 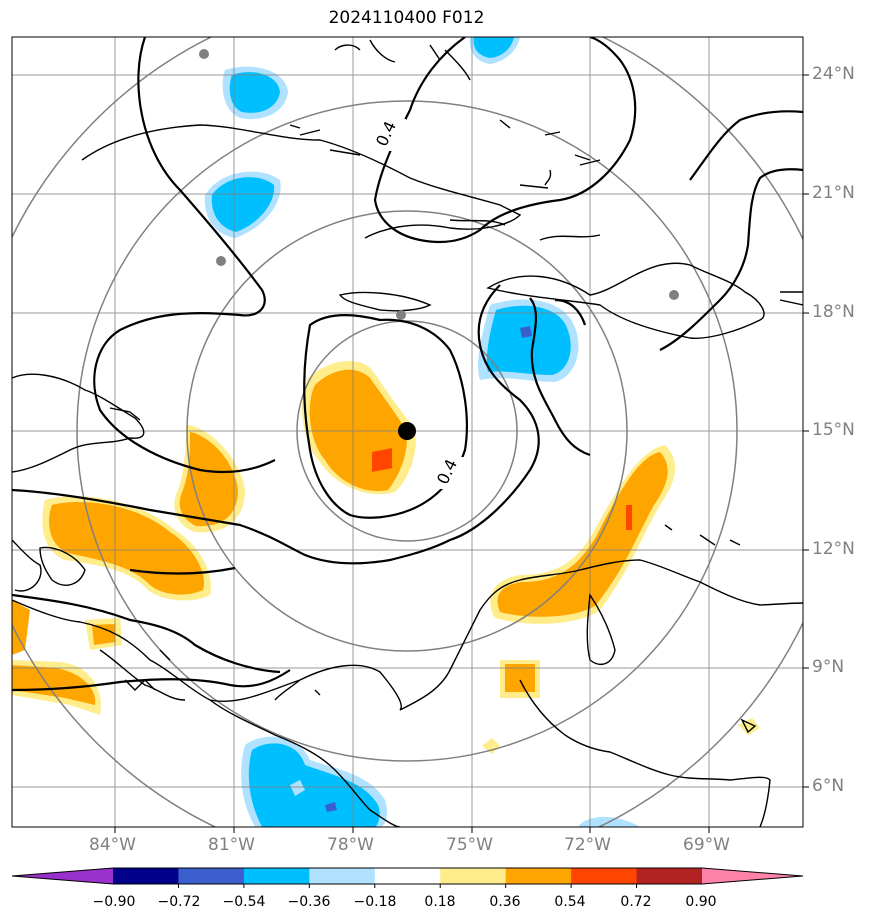 I want to click on storm-center-marker, so click(x=407, y=431).